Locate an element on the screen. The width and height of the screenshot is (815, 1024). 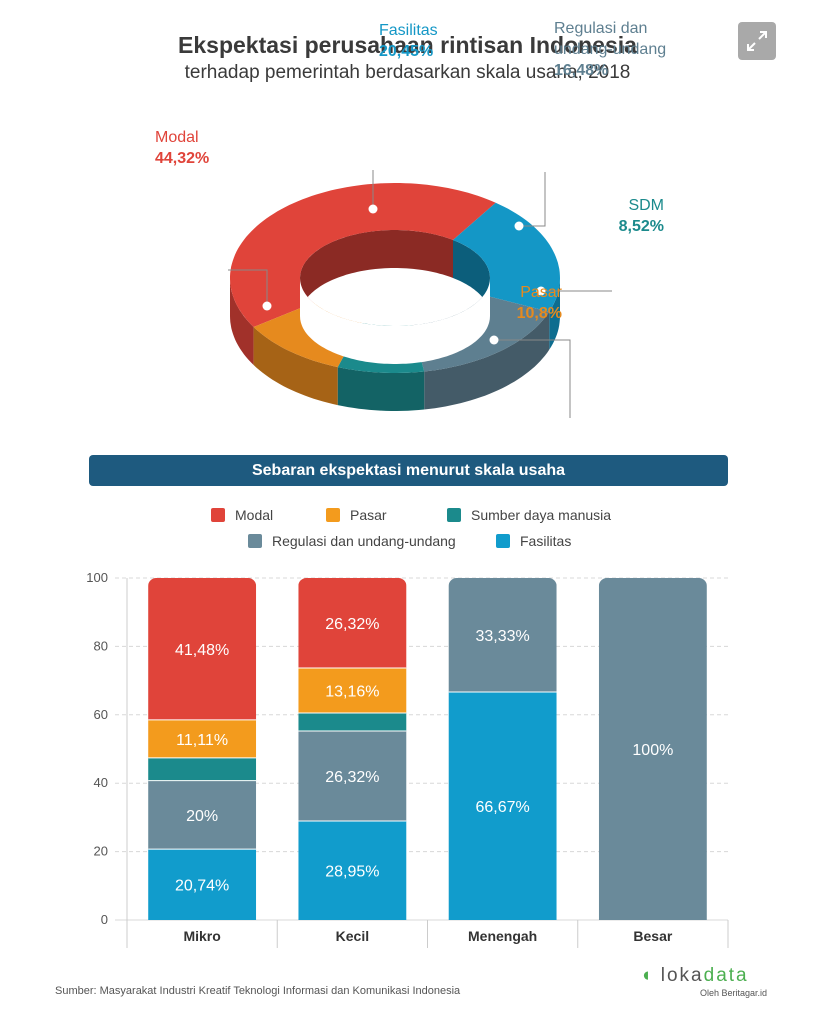
lokadata-logo: ◖ lokadata is located at coordinates (694, 975).